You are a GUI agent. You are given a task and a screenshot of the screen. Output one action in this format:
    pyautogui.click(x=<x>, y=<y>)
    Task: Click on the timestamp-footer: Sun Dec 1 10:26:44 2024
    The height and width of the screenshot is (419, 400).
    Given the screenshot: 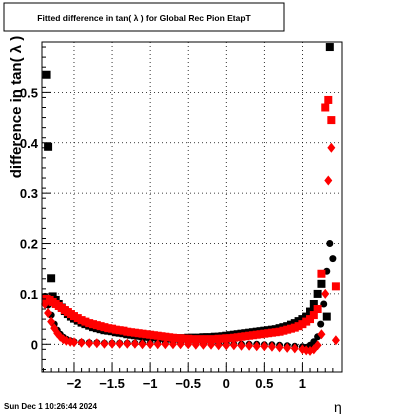 What is the action you would take?
    pyautogui.click(x=50, y=406)
    